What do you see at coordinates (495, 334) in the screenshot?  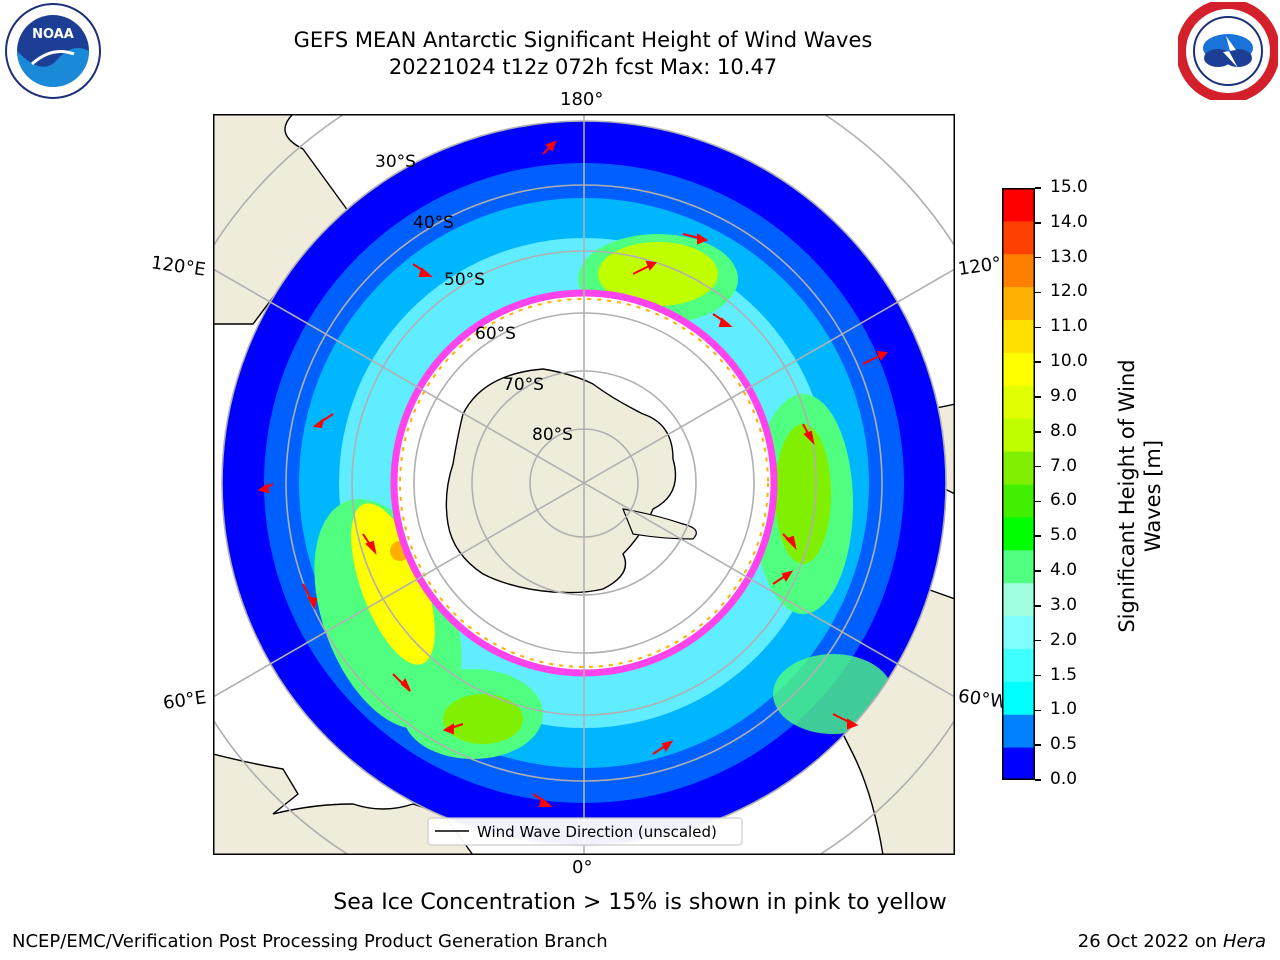 I see `lat-label-60s: 60°S` at bounding box center [495, 334].